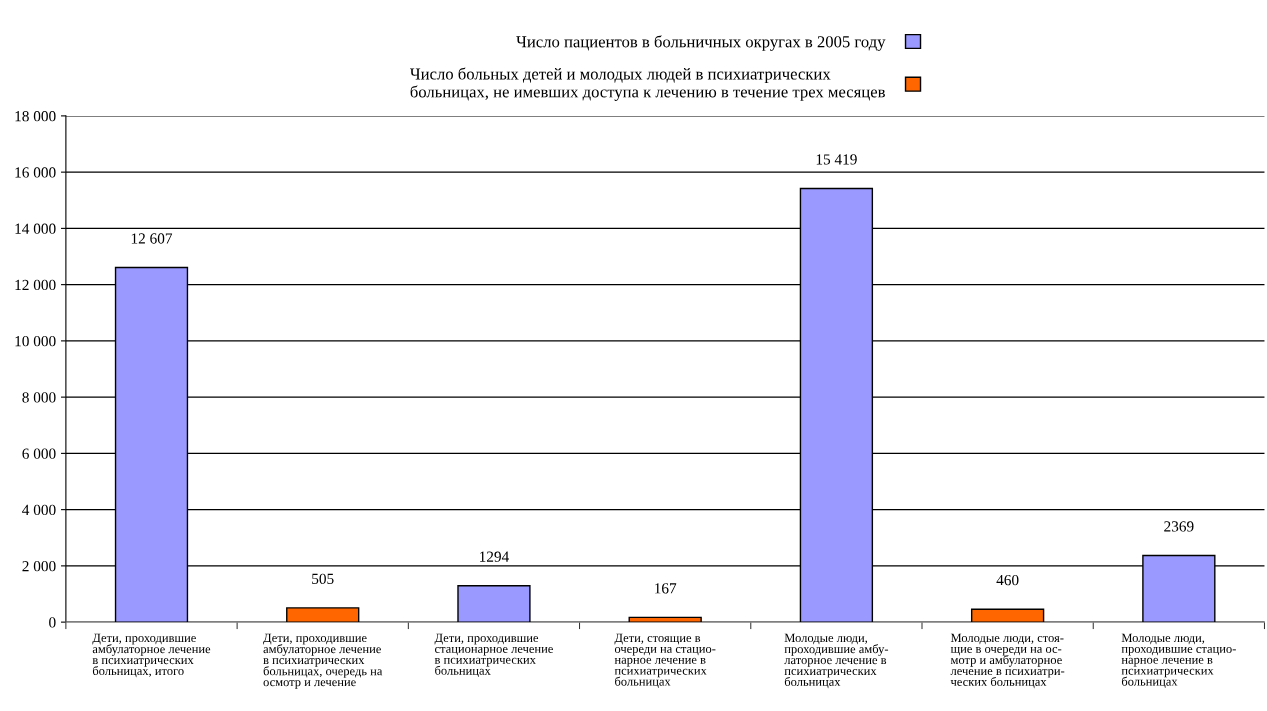 The image size is (1267, 711). Describe the element at coordinates (323, 578) in the screenshot. I see `data-label: 505` at that location.